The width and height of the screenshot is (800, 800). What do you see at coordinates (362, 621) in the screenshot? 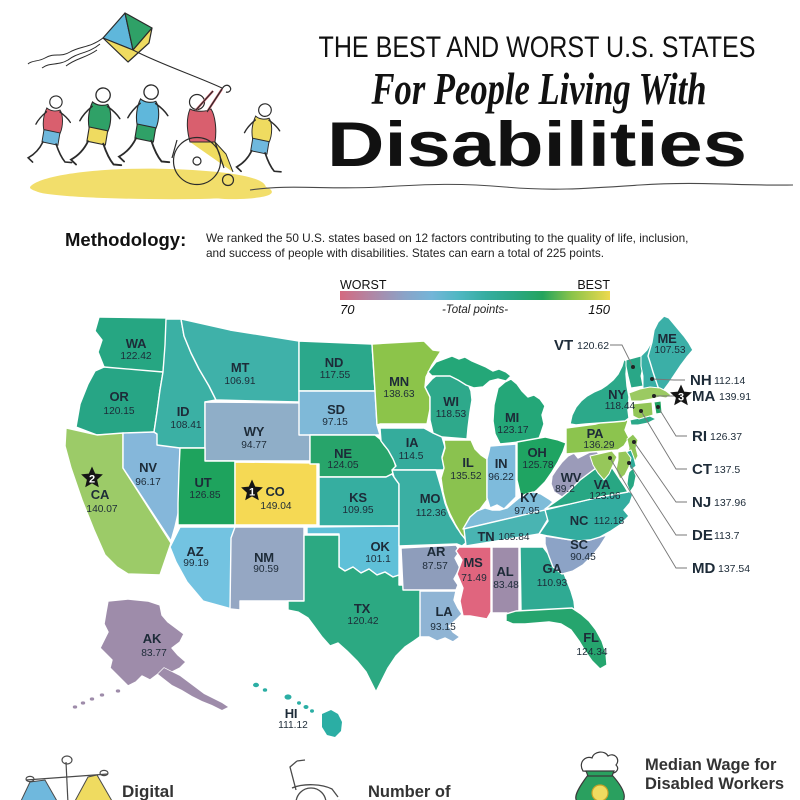
I see `svg-text: 120.42` at bounding box center [362, 621].